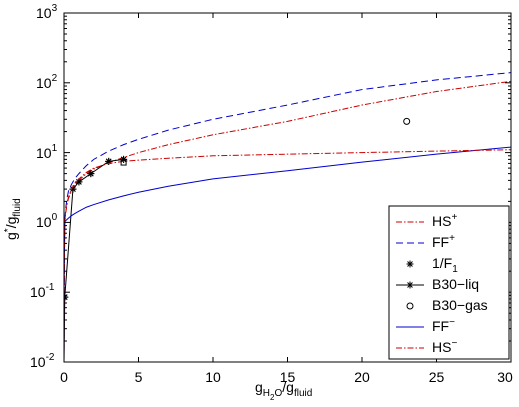  I want to click on legend-label-b30-liq: B30−liq, so click(455, 284).